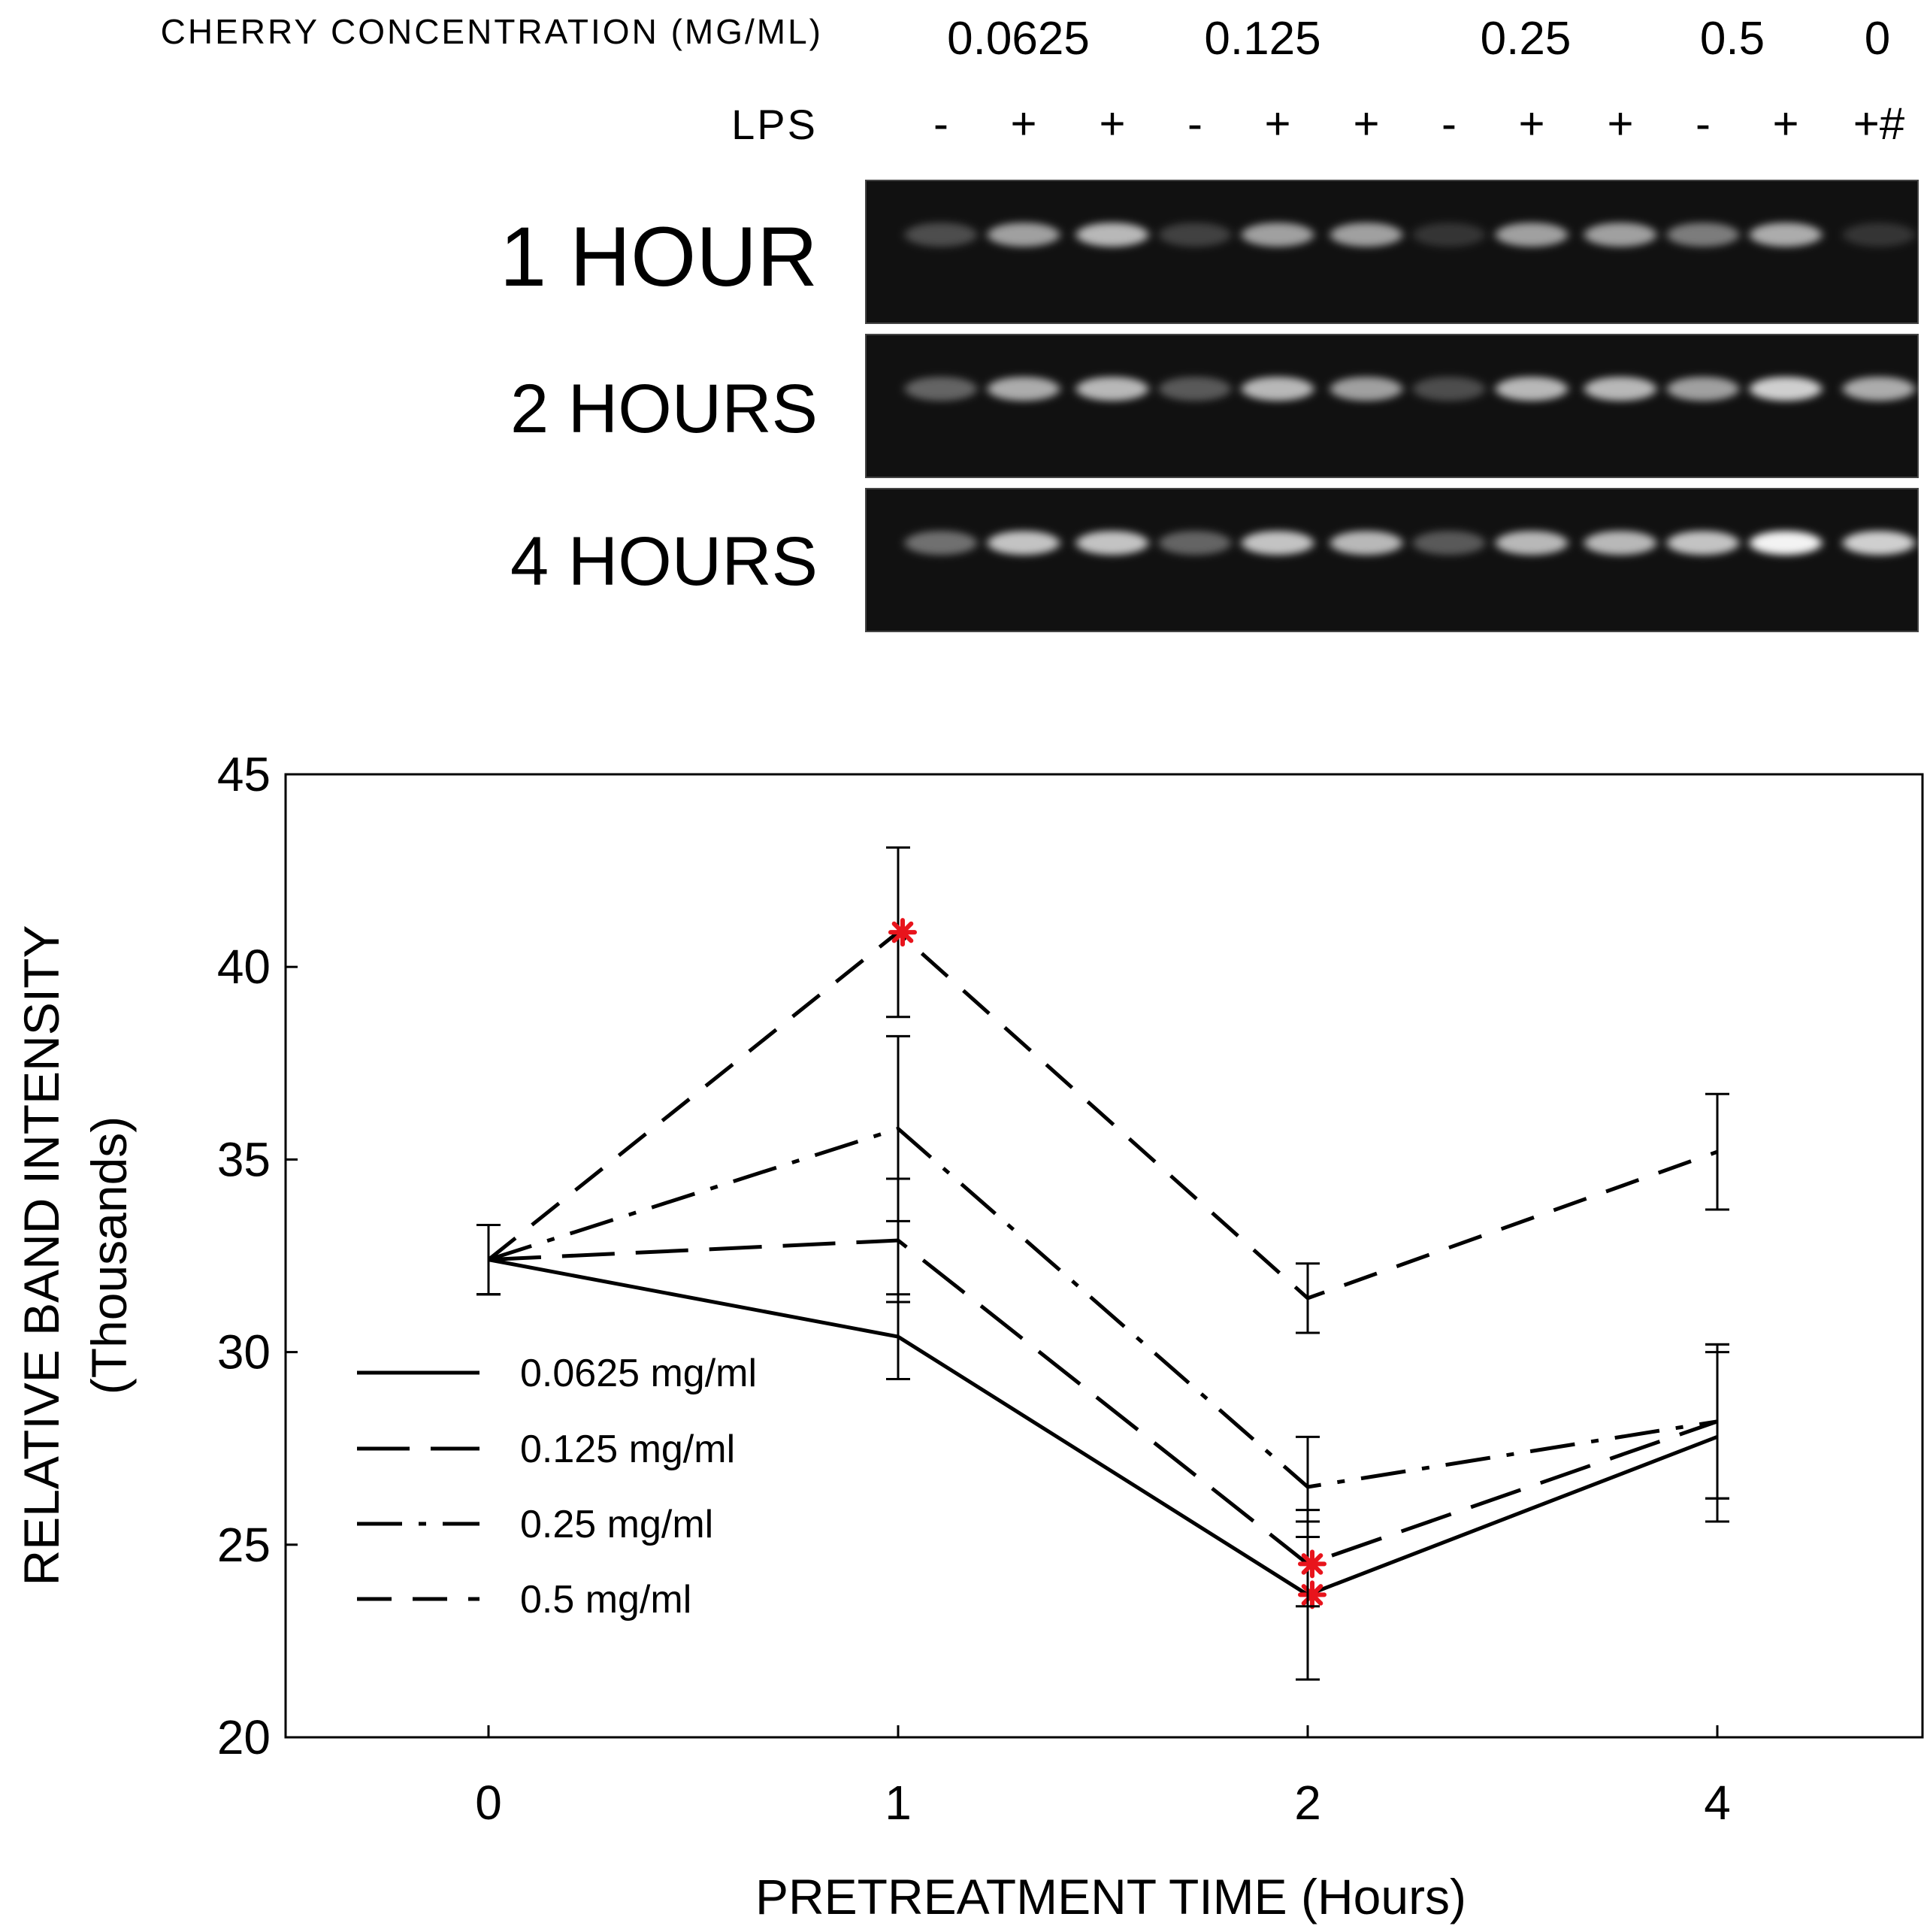  I want to click on x-axis-label: PRETREATMENT TIME (Hours), so click(1110, 1896).